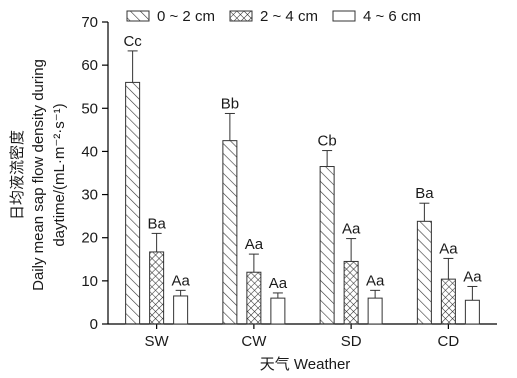 The width and height of the screenshot is (517, 378). Describe the element at coordinates (89, 22) in the screenshot. I see `y-tick-label: 70` at that location.